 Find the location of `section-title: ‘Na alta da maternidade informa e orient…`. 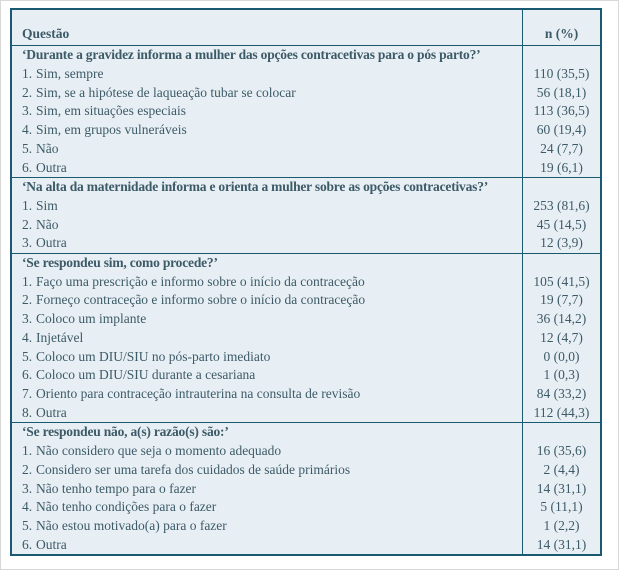

section-title: ‘Na alta da maternidade informa e orient… is located at coordinates (255, 187).